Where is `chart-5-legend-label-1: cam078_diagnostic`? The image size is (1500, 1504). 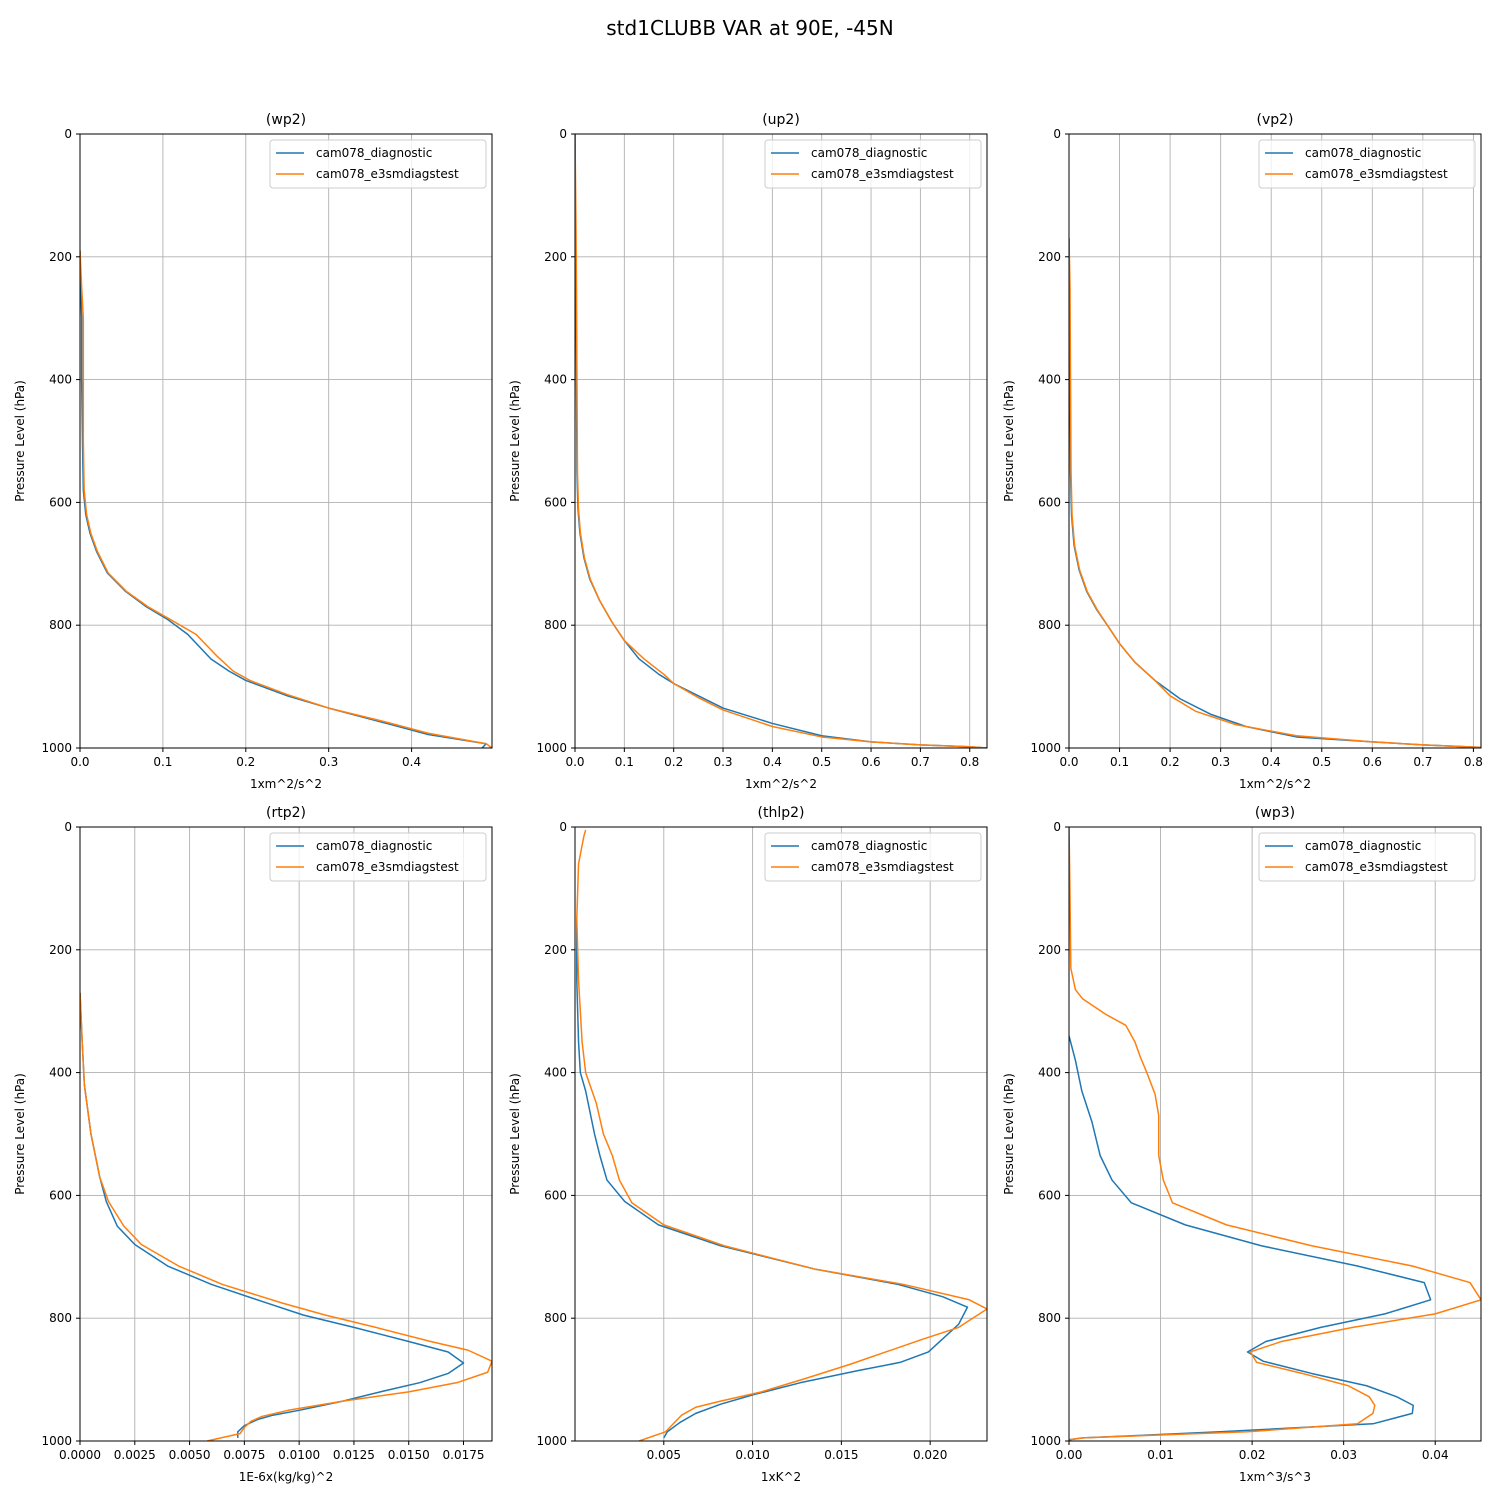 chart-5-legend-label-1: cam078_diagnostic is located at coordinates (869, 846).